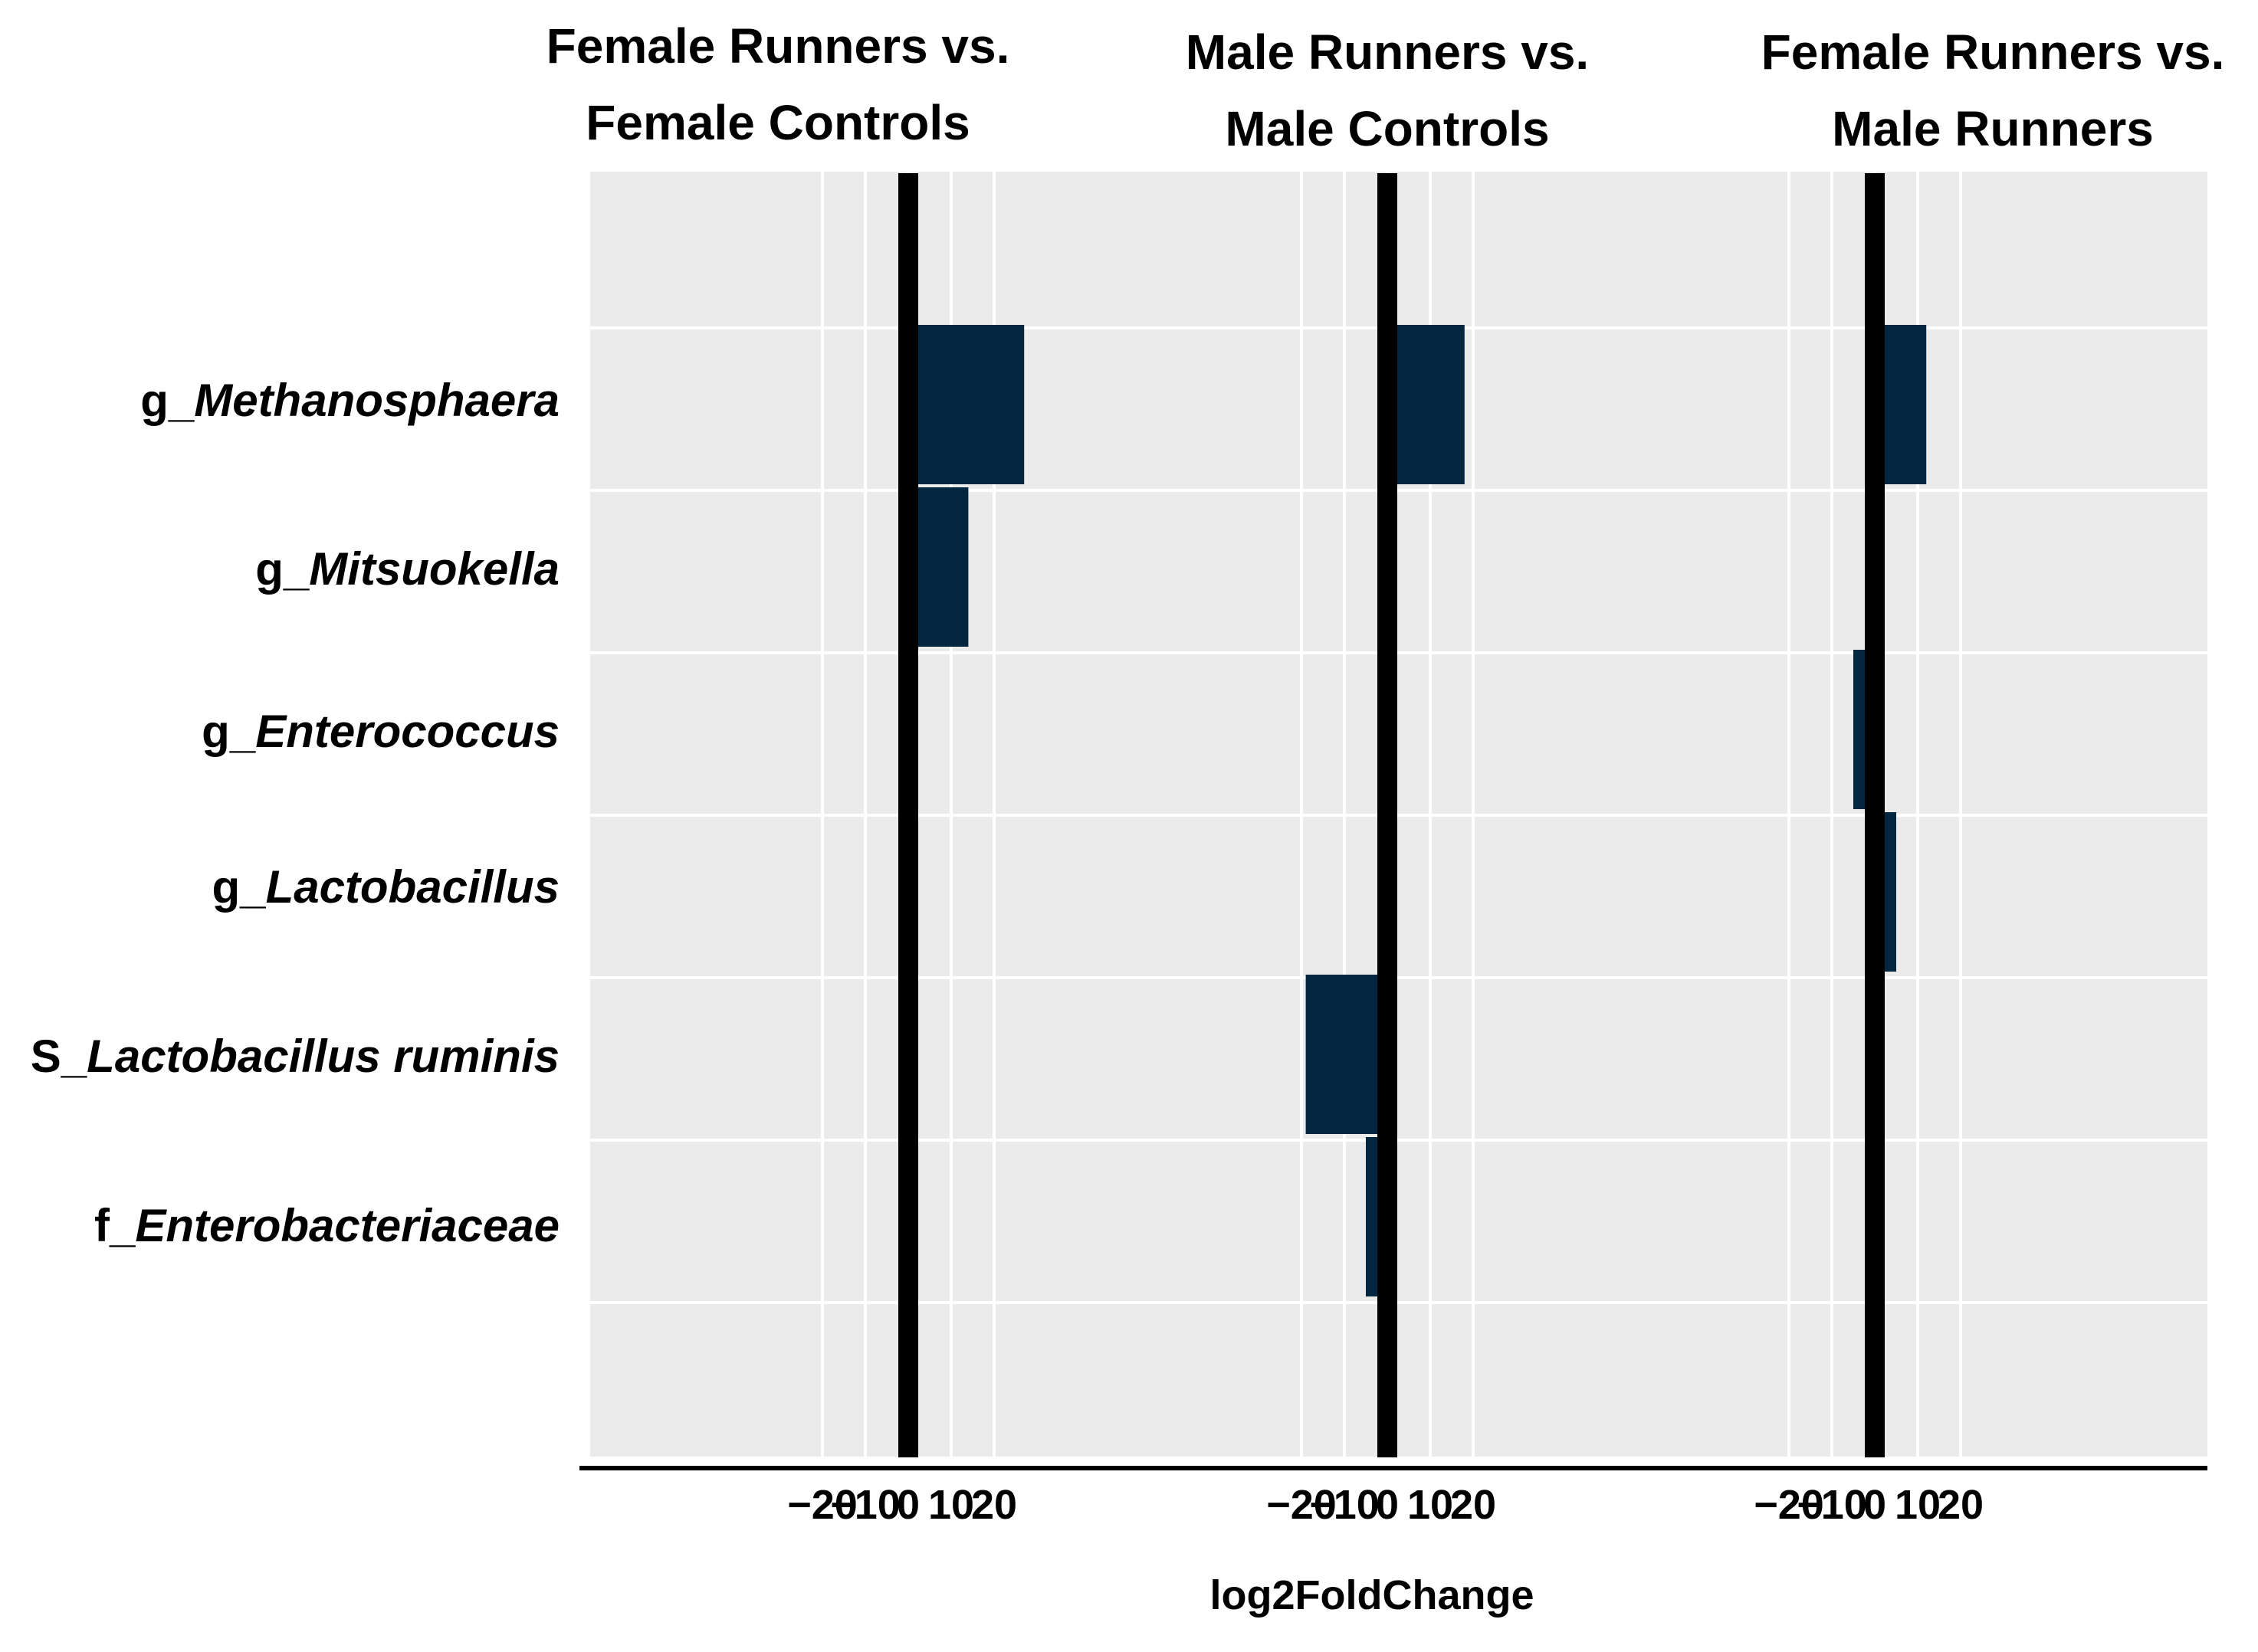 This screenshot has width=2258, height=1652. I want to click on zero-line-panel3, so click(1875, 815).